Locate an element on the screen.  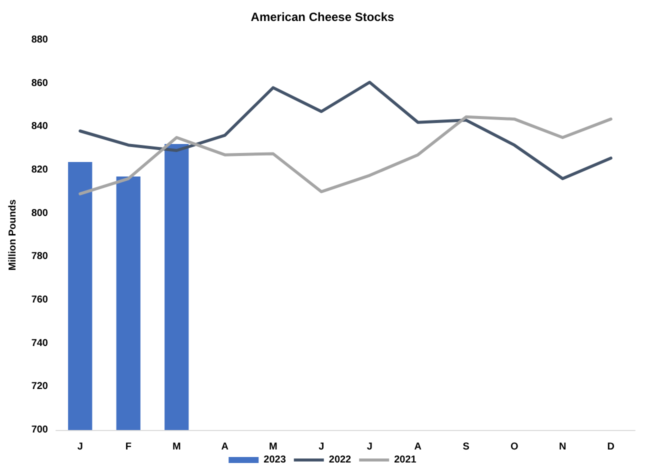
x-tick-label: N is located at coordinates (562, 447).